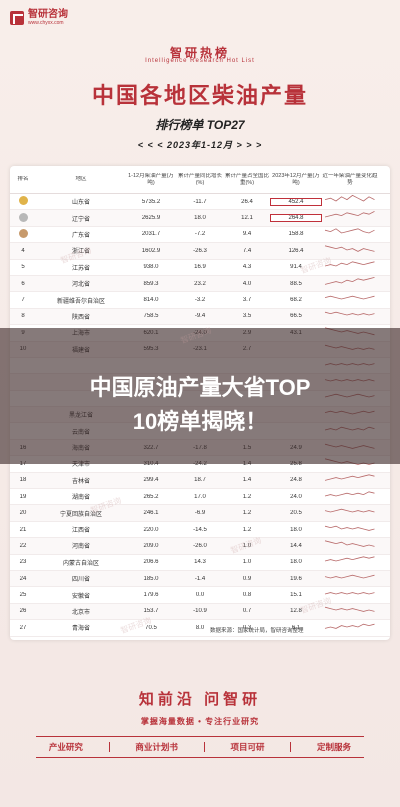  Describe the element at coordinates (200, 218) in the screenshot. I see `growth-cell: 18.0` at that location.